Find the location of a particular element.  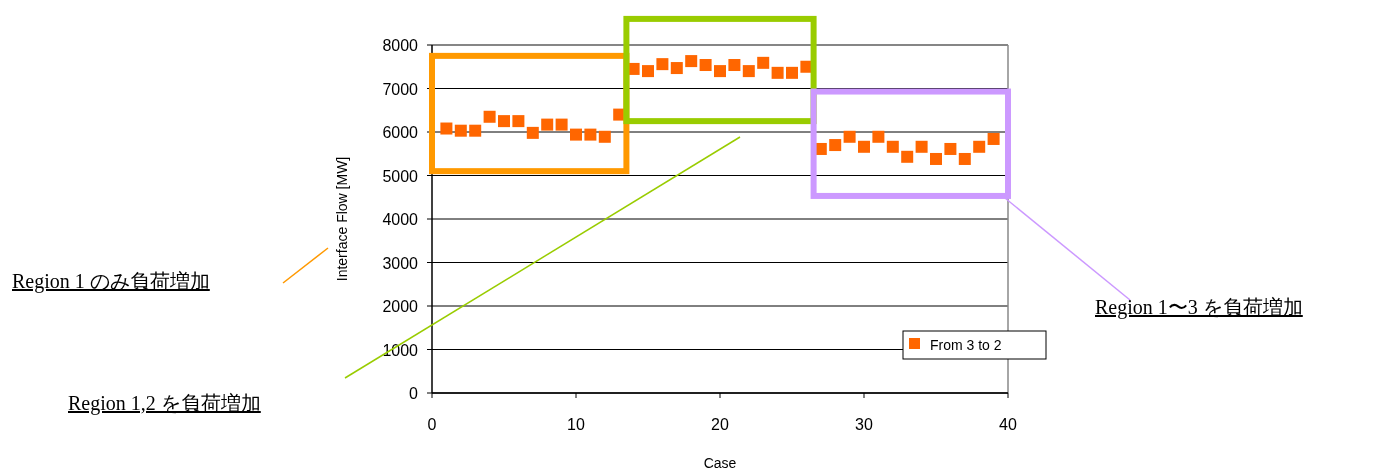

y-tick-label: 0 is located at coordinates (414, 393).